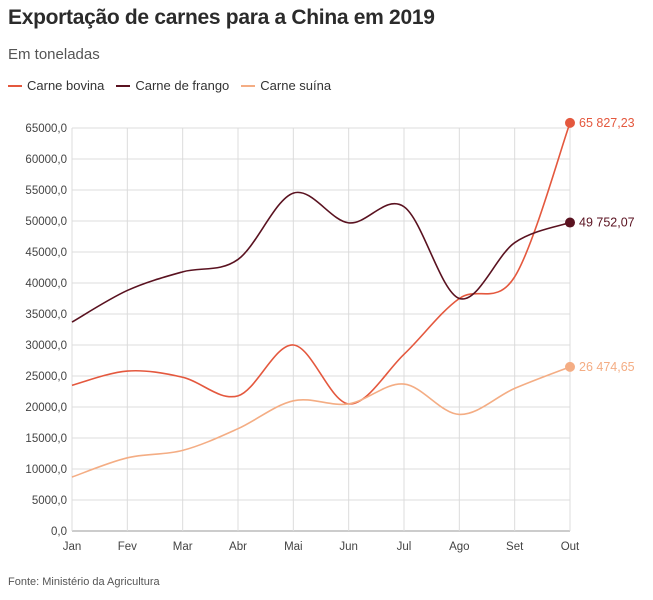  I want to click on legend-item-carne-suina: Carne suína, so click(286, 85).